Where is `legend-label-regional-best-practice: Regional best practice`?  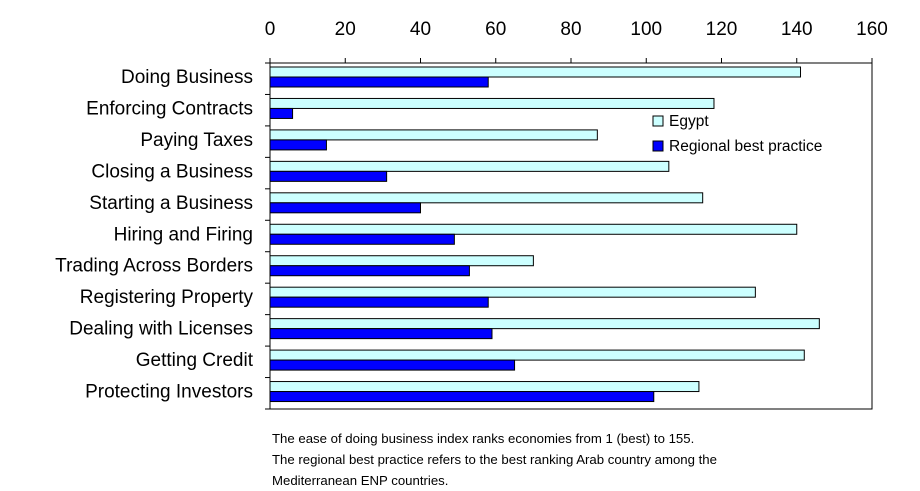 legend-label-regional-best-practice: Regional best practice is located at coordinates (745, 146).